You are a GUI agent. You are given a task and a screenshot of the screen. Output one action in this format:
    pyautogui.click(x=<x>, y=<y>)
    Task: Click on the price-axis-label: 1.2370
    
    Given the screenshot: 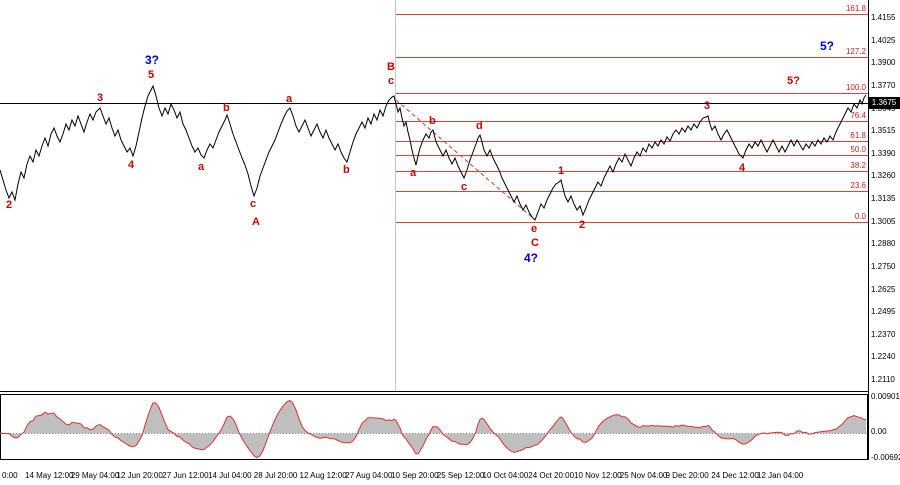 What is the action you would take?
    pyautogui.click(x=883, y=334)
    